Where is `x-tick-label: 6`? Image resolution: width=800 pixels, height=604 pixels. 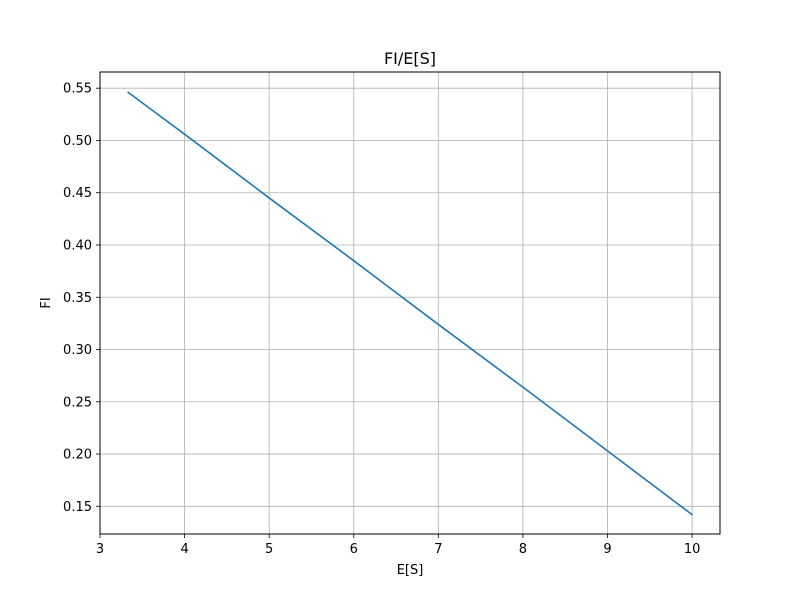
x-tick-label: 6 is located at coordinates (354, 549).